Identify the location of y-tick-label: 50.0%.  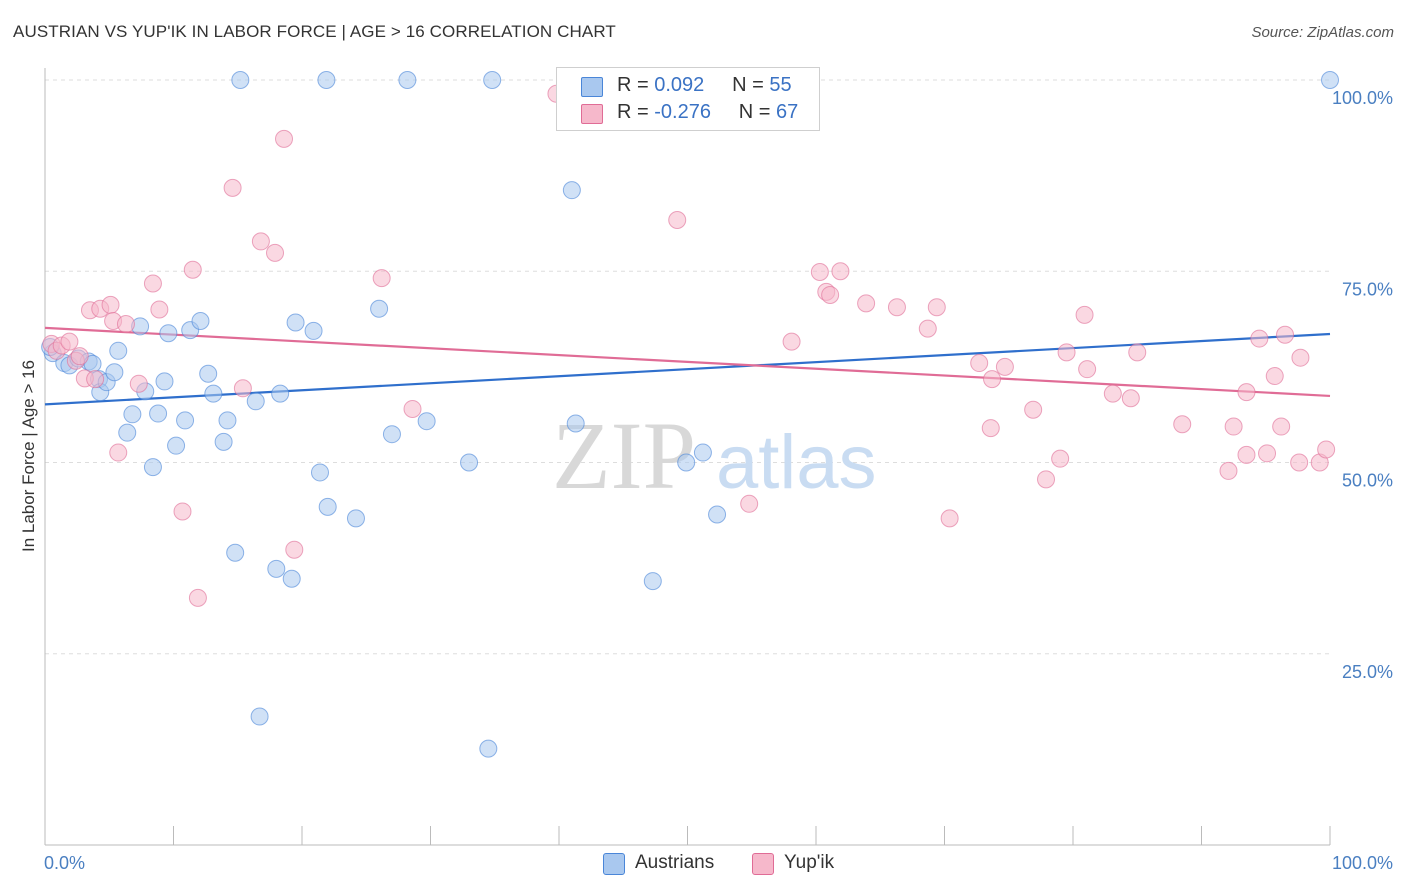
(1367, 481).